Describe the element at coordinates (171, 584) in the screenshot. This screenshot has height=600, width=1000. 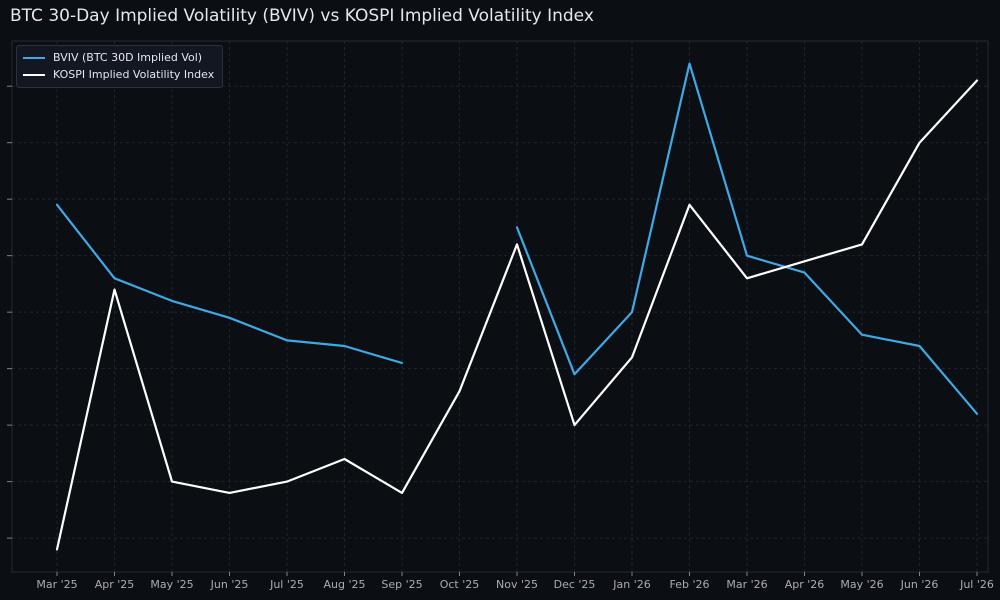
I see `x-tick-label: May '25` at that location.